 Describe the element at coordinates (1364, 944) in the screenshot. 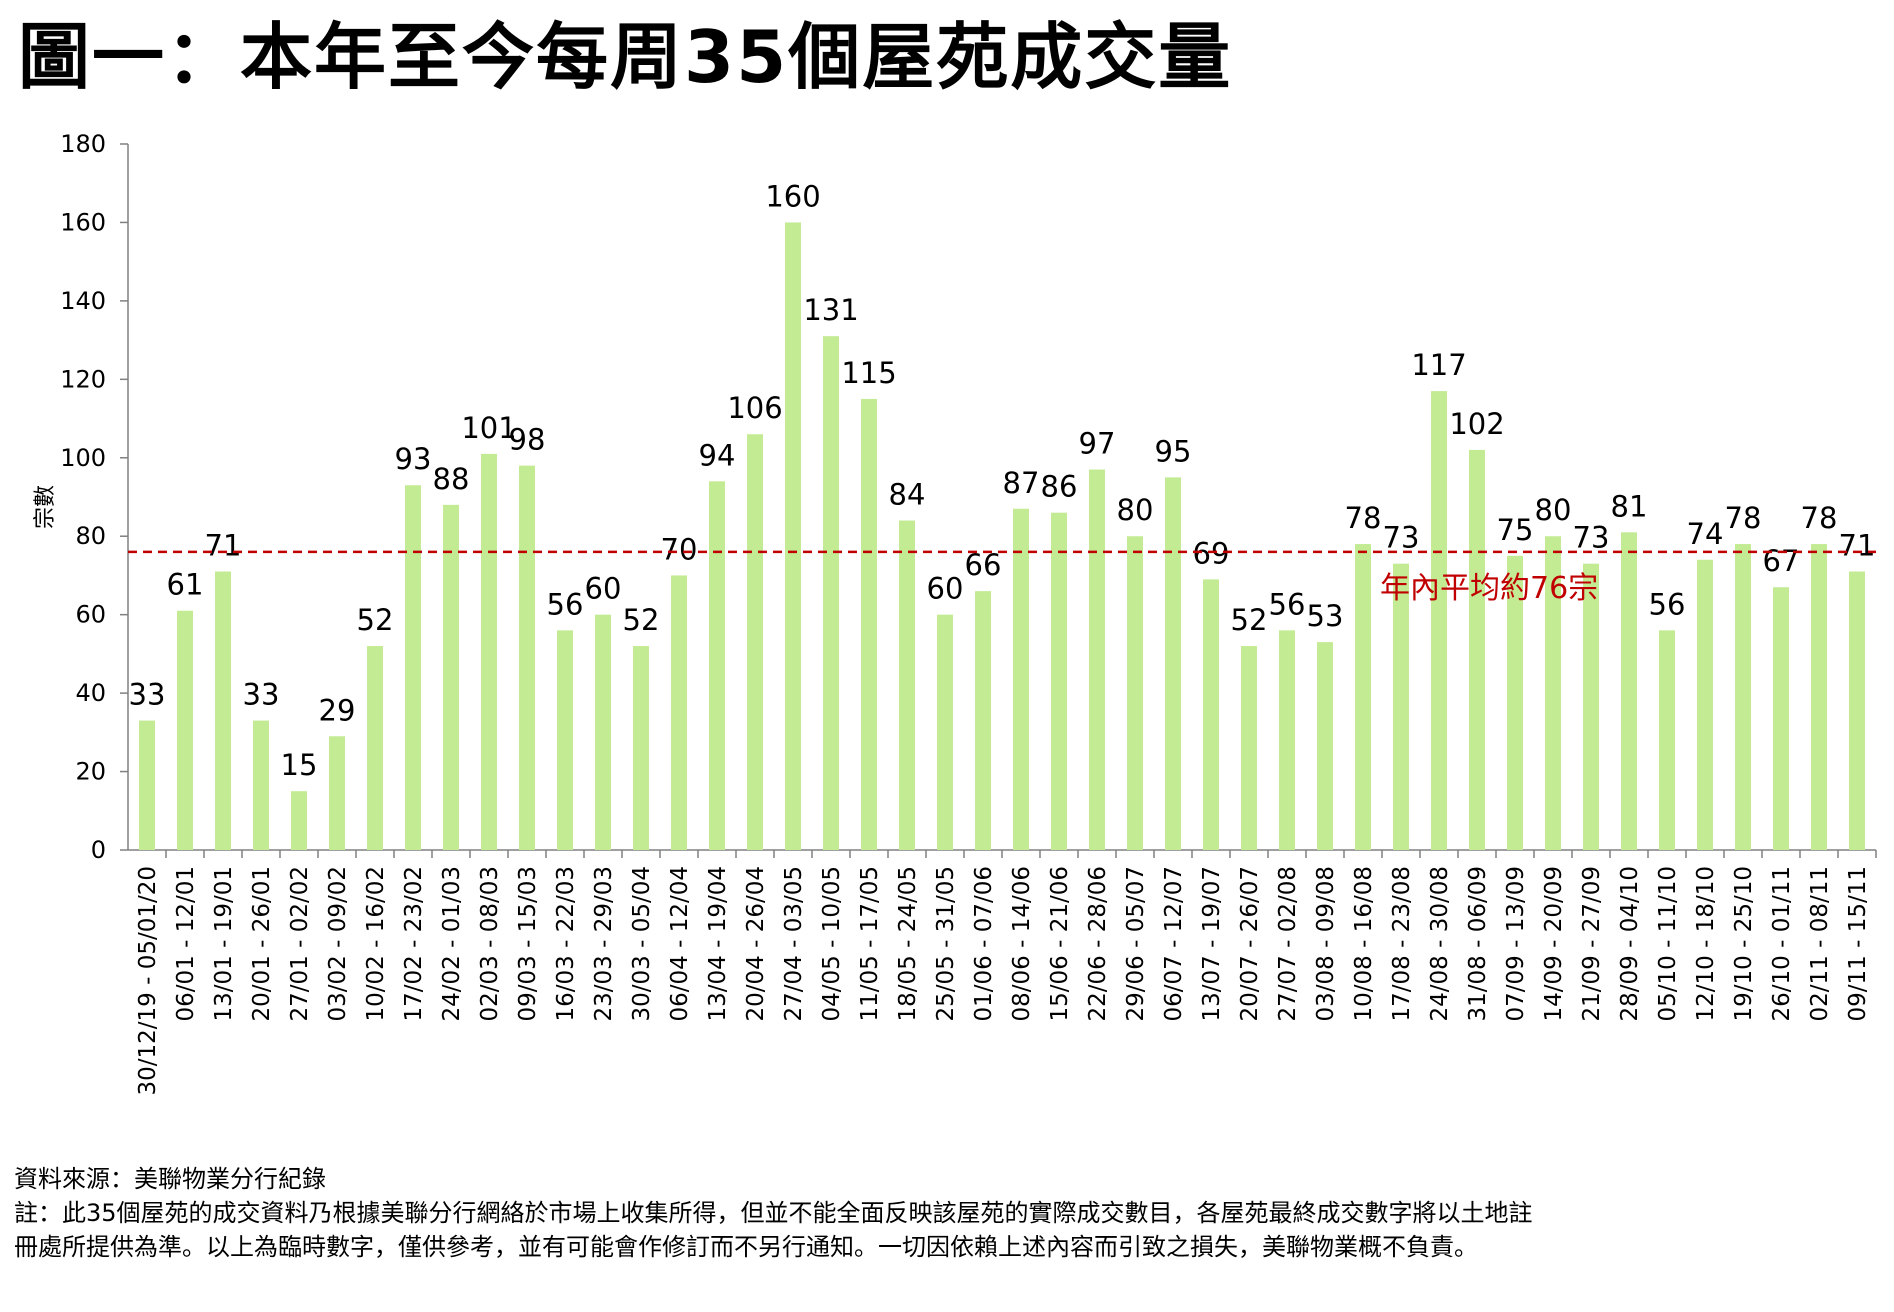

I see `x-tick-label: 10/08 - 16/08` at that location.